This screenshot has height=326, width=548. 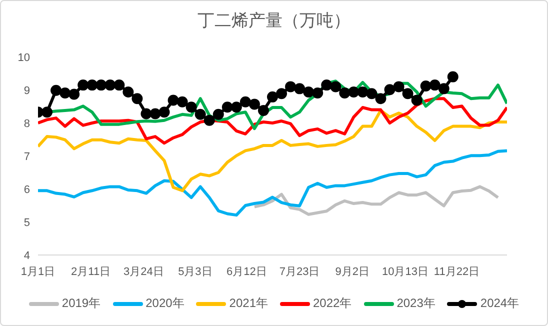 I want to click on x-tick-label: 9月2日, so click(x=352, y=272).